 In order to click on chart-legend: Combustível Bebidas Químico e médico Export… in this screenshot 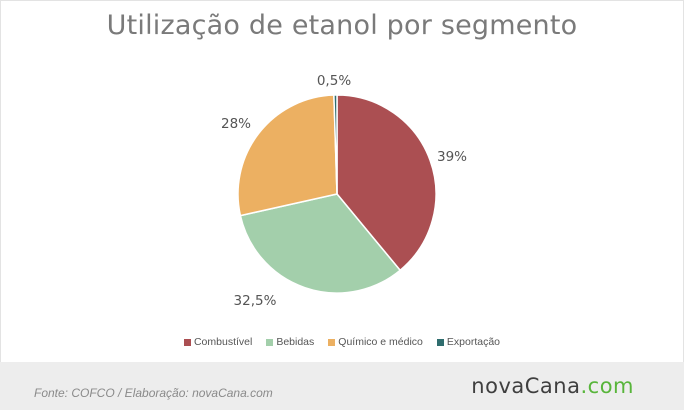, I will do `click(342, 342)`.